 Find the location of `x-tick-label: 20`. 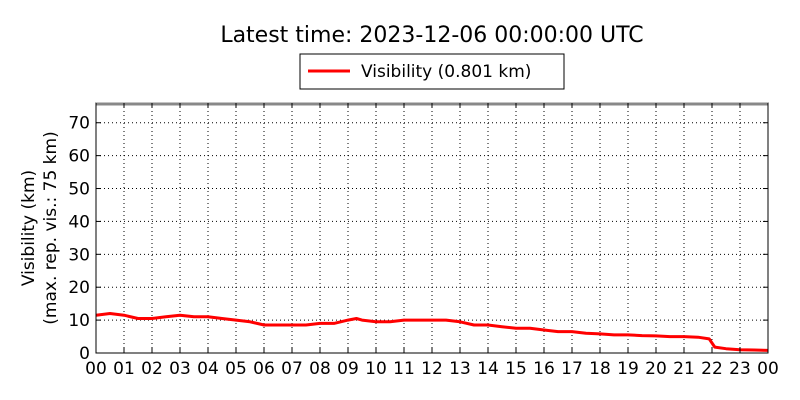

x-tick-label: 20 is located at coordinates (656, 369).